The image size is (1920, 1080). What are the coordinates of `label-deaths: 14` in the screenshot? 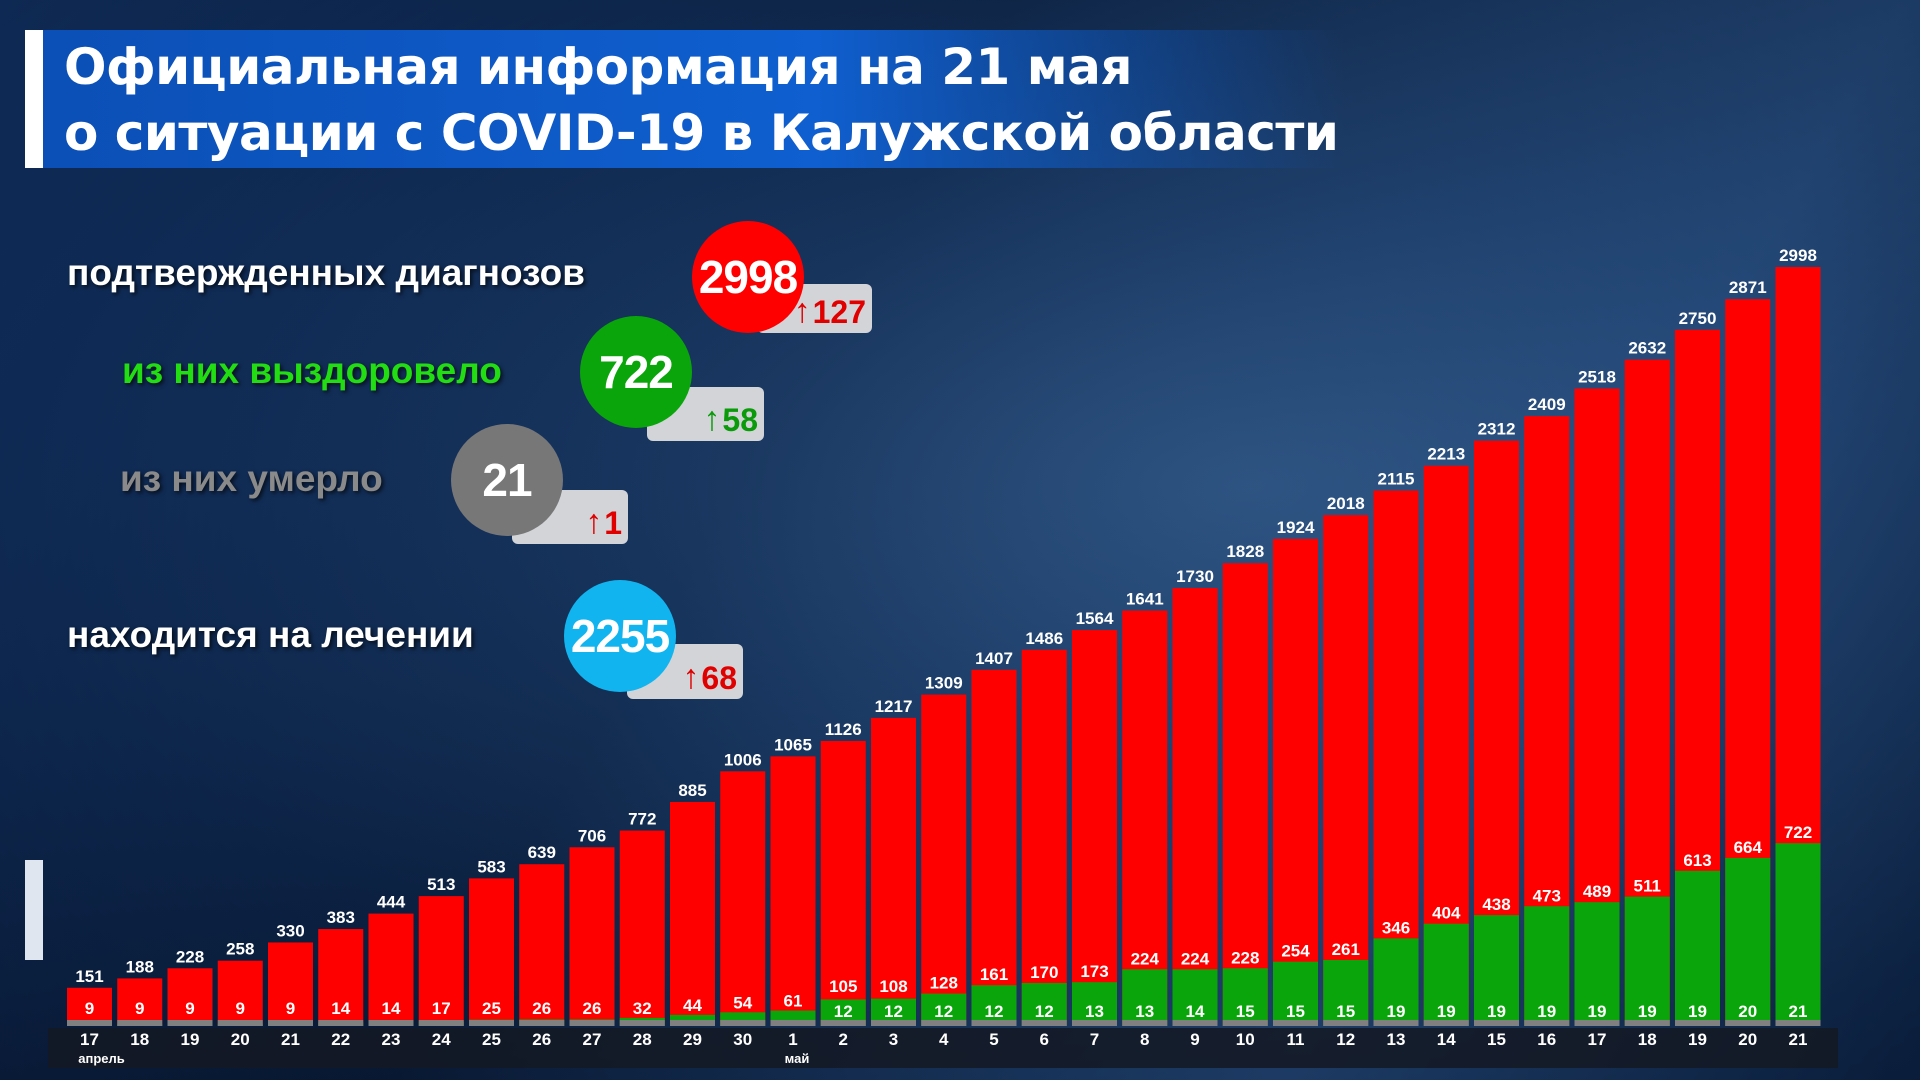 It's located at (1195, 1011).